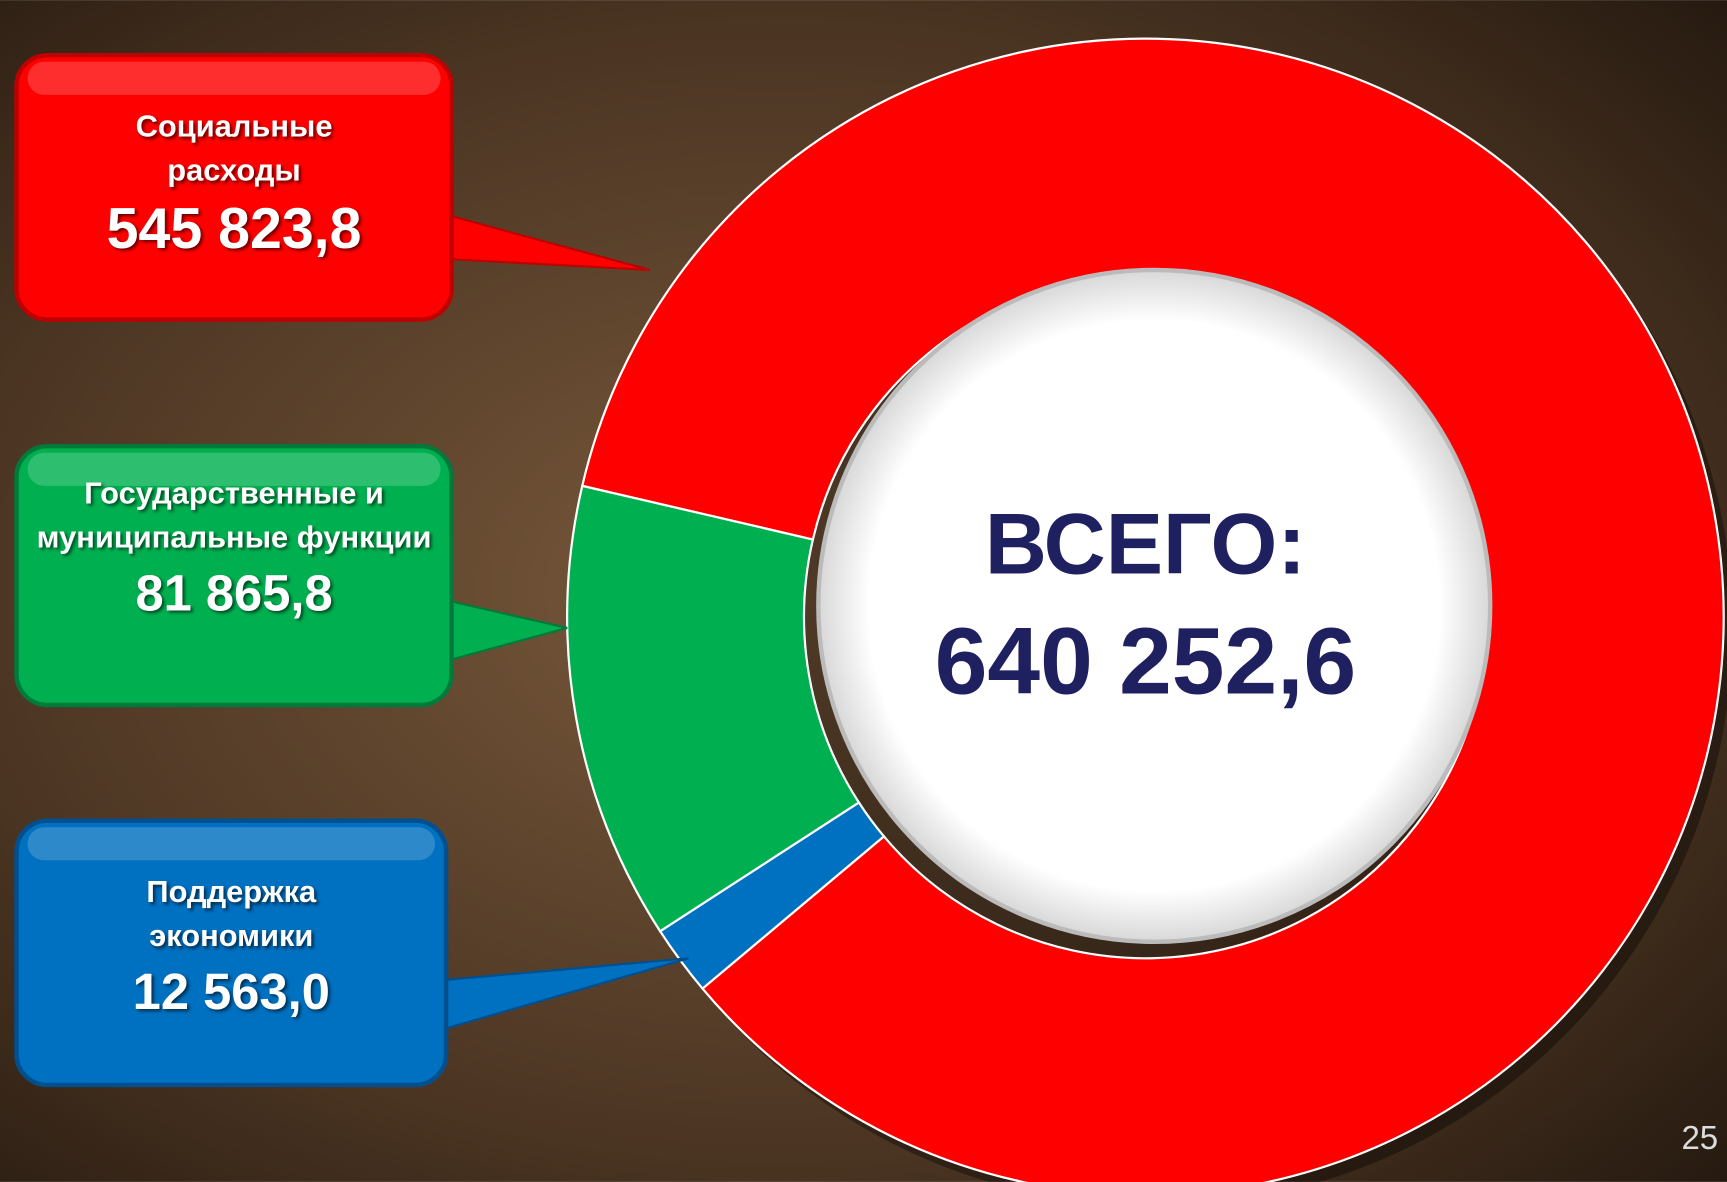  Describe the element at coordinates (231, 913) in the screenshot. I see `category-label: Поддержка экономики` at that location.